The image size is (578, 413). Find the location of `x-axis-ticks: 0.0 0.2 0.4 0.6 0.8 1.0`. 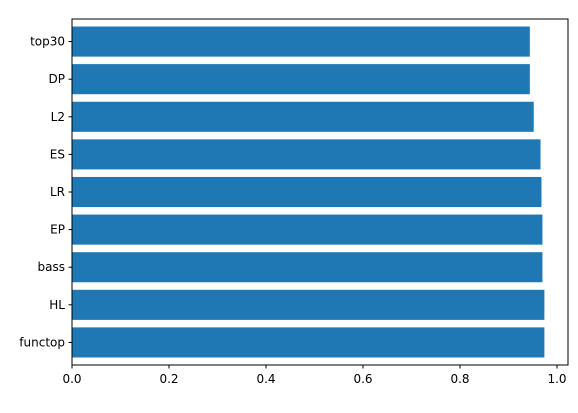

x-axis-ticks: 0.0 0.2 0.4 0.6 0.8 1.0 is located at coordinates (314, 375).